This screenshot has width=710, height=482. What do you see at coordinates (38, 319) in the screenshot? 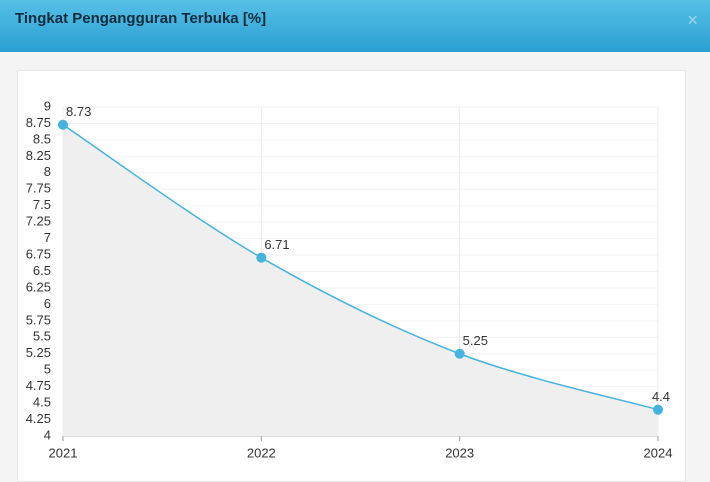
I see `y-tick-label: 5.75` at bounding box center [38, 319].